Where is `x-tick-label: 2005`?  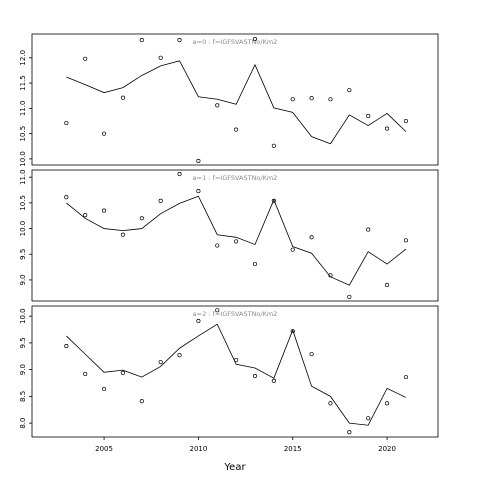 x-tick-label: 2005 is located at coordinates (104, 449).